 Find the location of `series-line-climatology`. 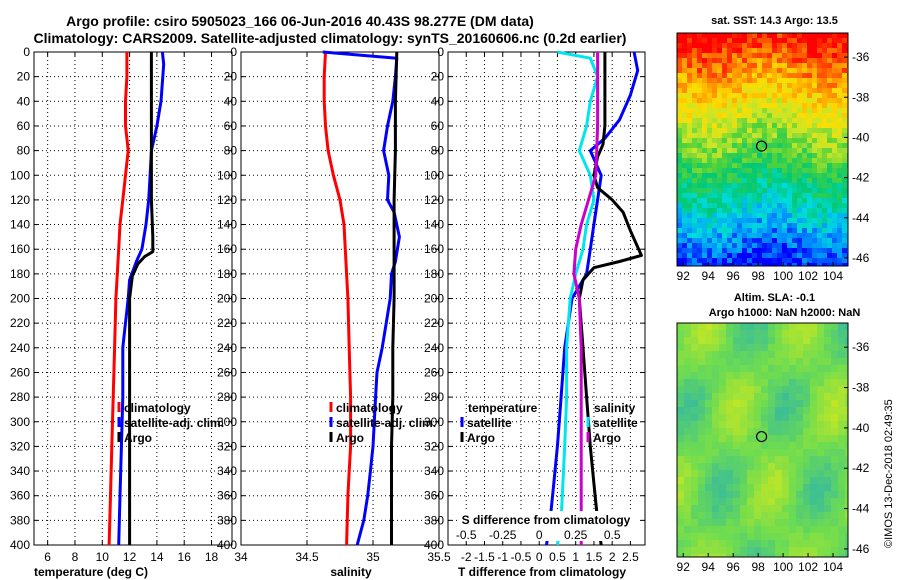

series-line-climatology is located at coordinates (118, 299).